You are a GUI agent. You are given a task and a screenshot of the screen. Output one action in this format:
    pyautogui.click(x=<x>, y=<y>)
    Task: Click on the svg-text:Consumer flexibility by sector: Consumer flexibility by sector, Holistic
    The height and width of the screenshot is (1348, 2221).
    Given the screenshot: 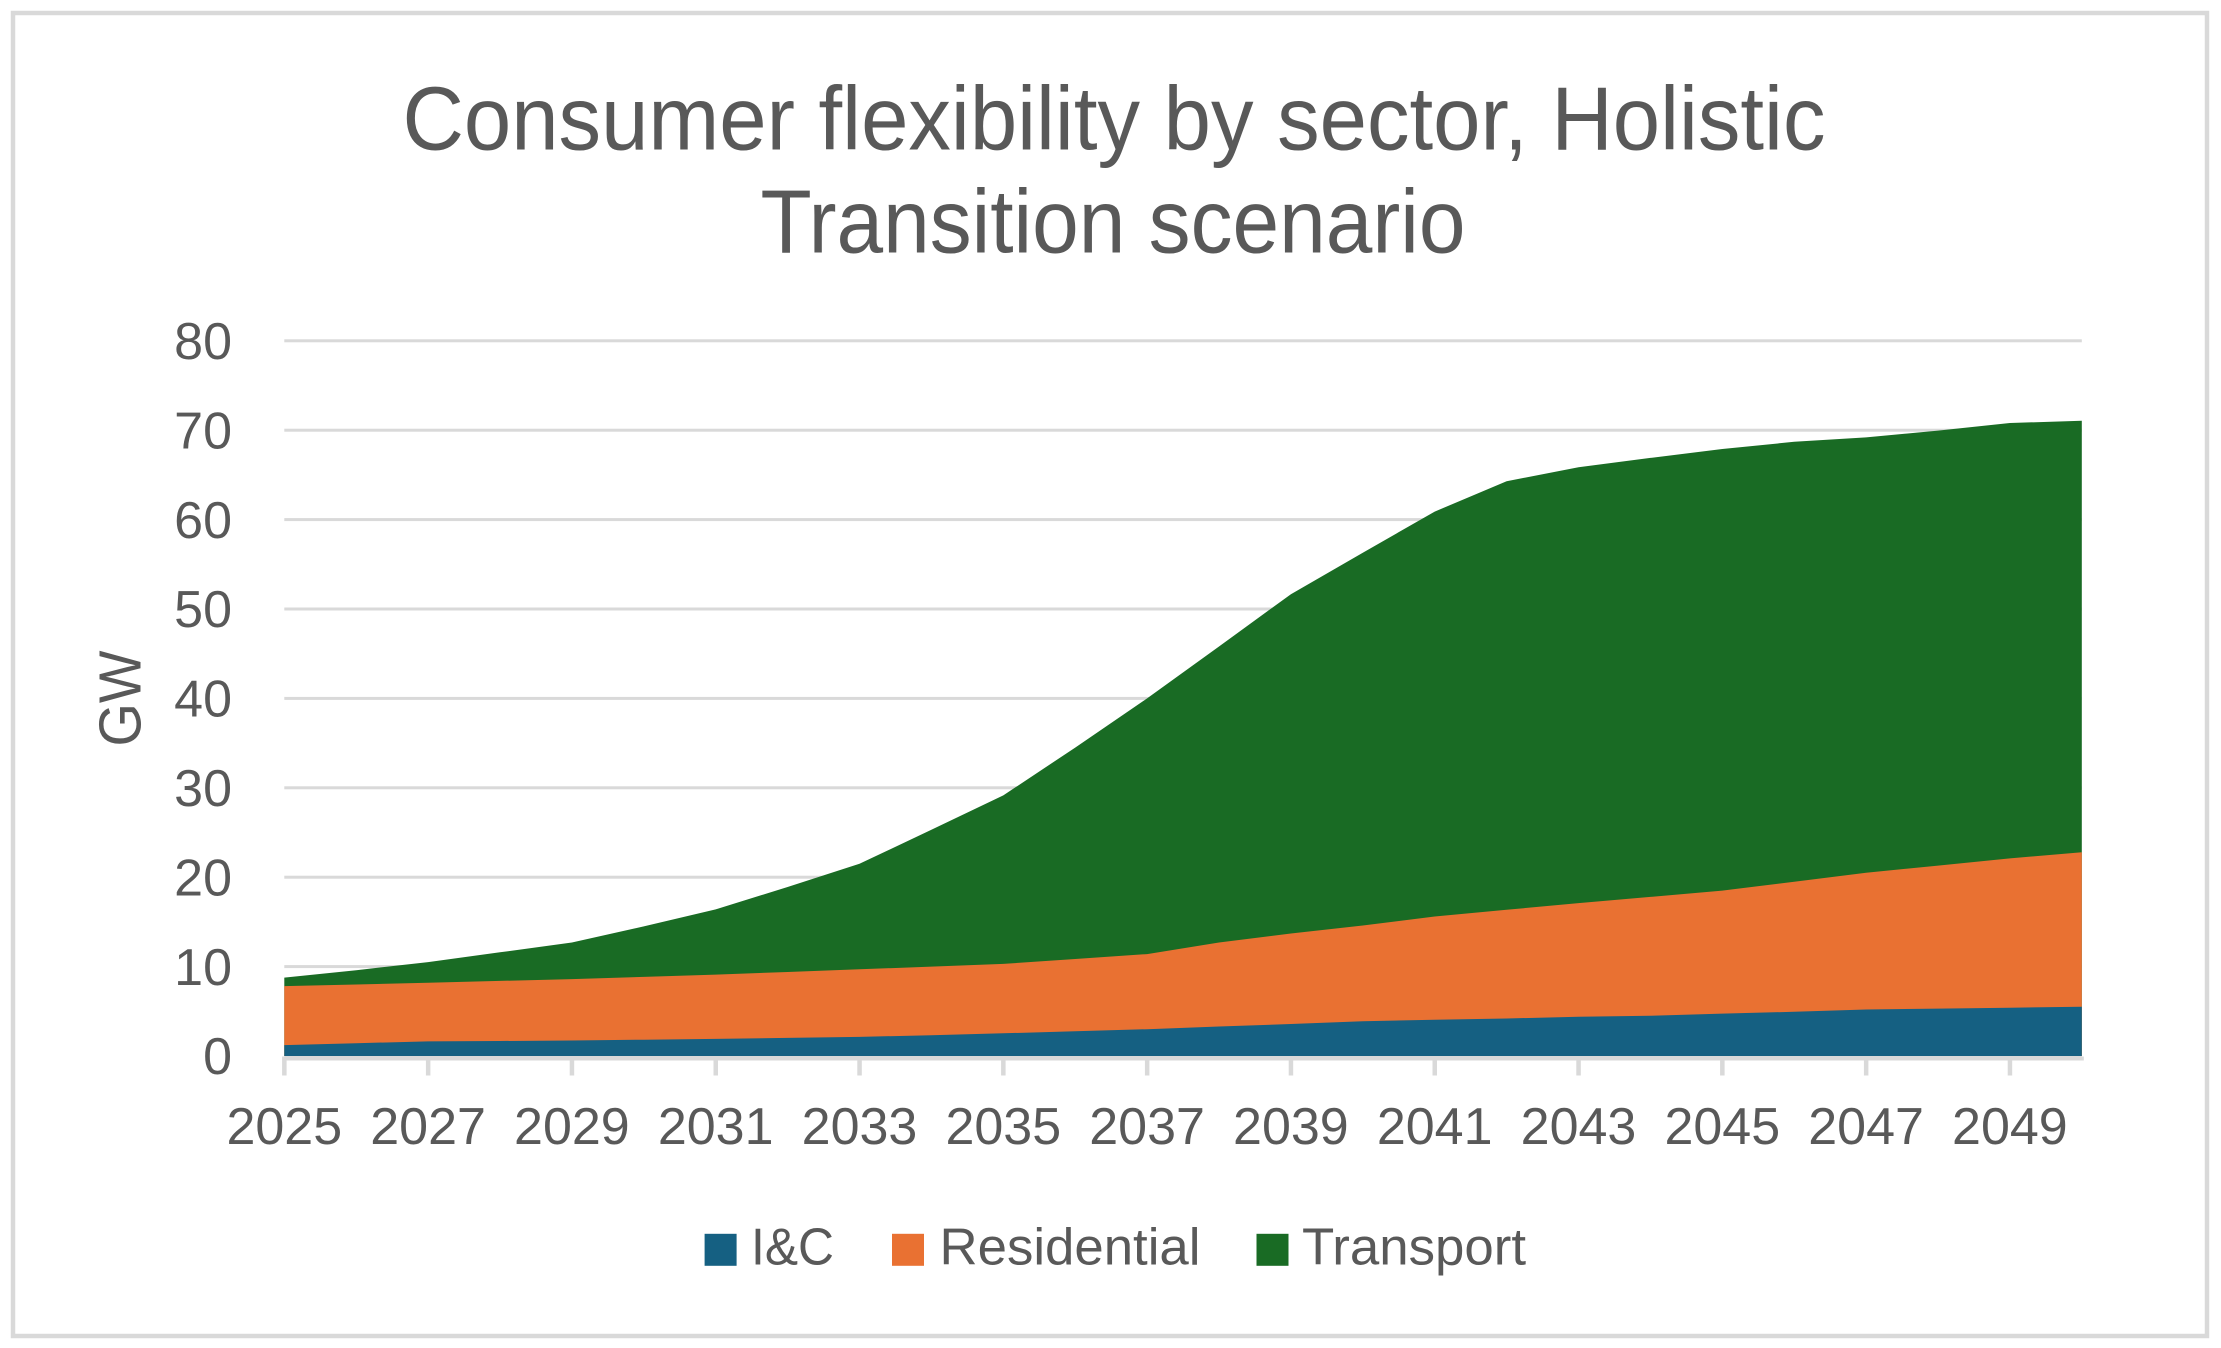 What is the action you would take?
    pyautogui.click(x=1114, y=120)
    